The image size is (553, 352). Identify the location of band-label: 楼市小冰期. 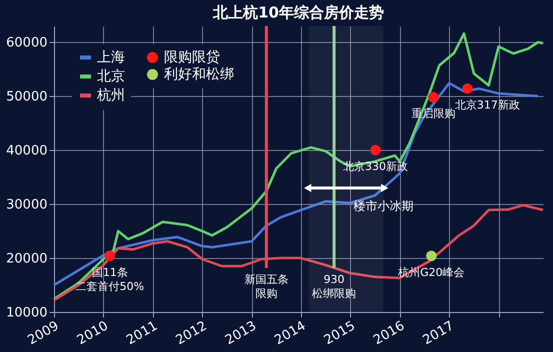
(383, 206).